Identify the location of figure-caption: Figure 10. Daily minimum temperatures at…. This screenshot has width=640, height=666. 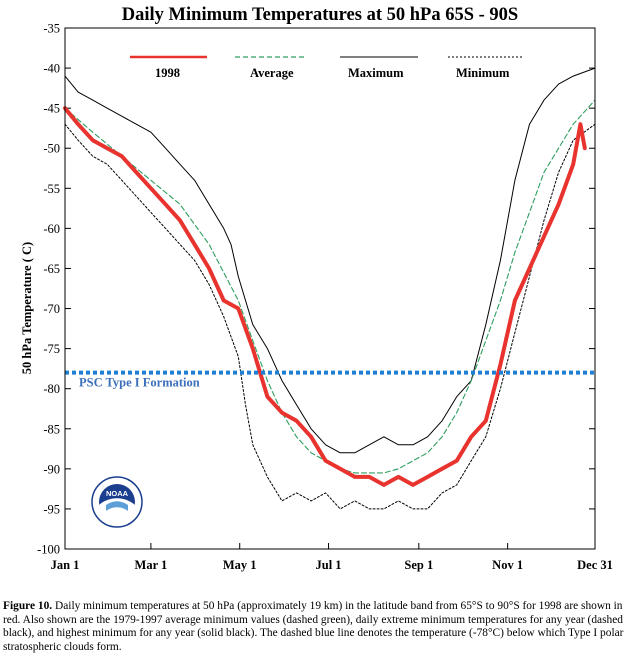
(320, 627).